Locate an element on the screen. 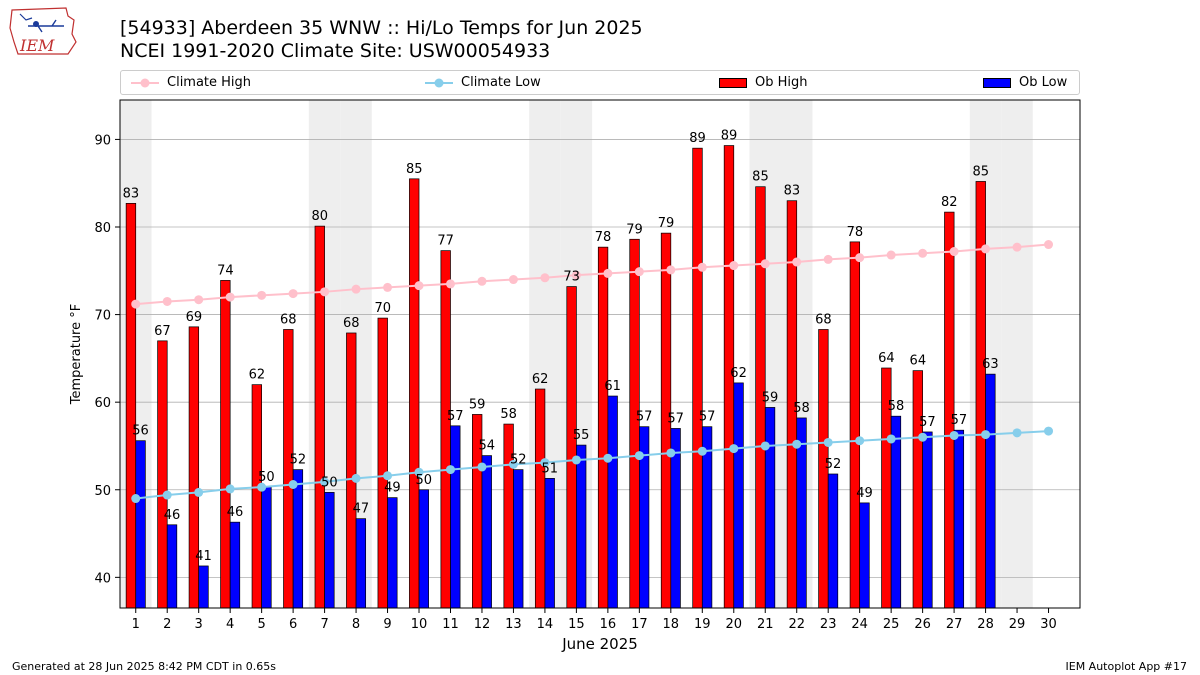 Image resolution: width=1200 pixels, height=675 pixels. y-tick-label: 40 is located at coordinates (102, 578).